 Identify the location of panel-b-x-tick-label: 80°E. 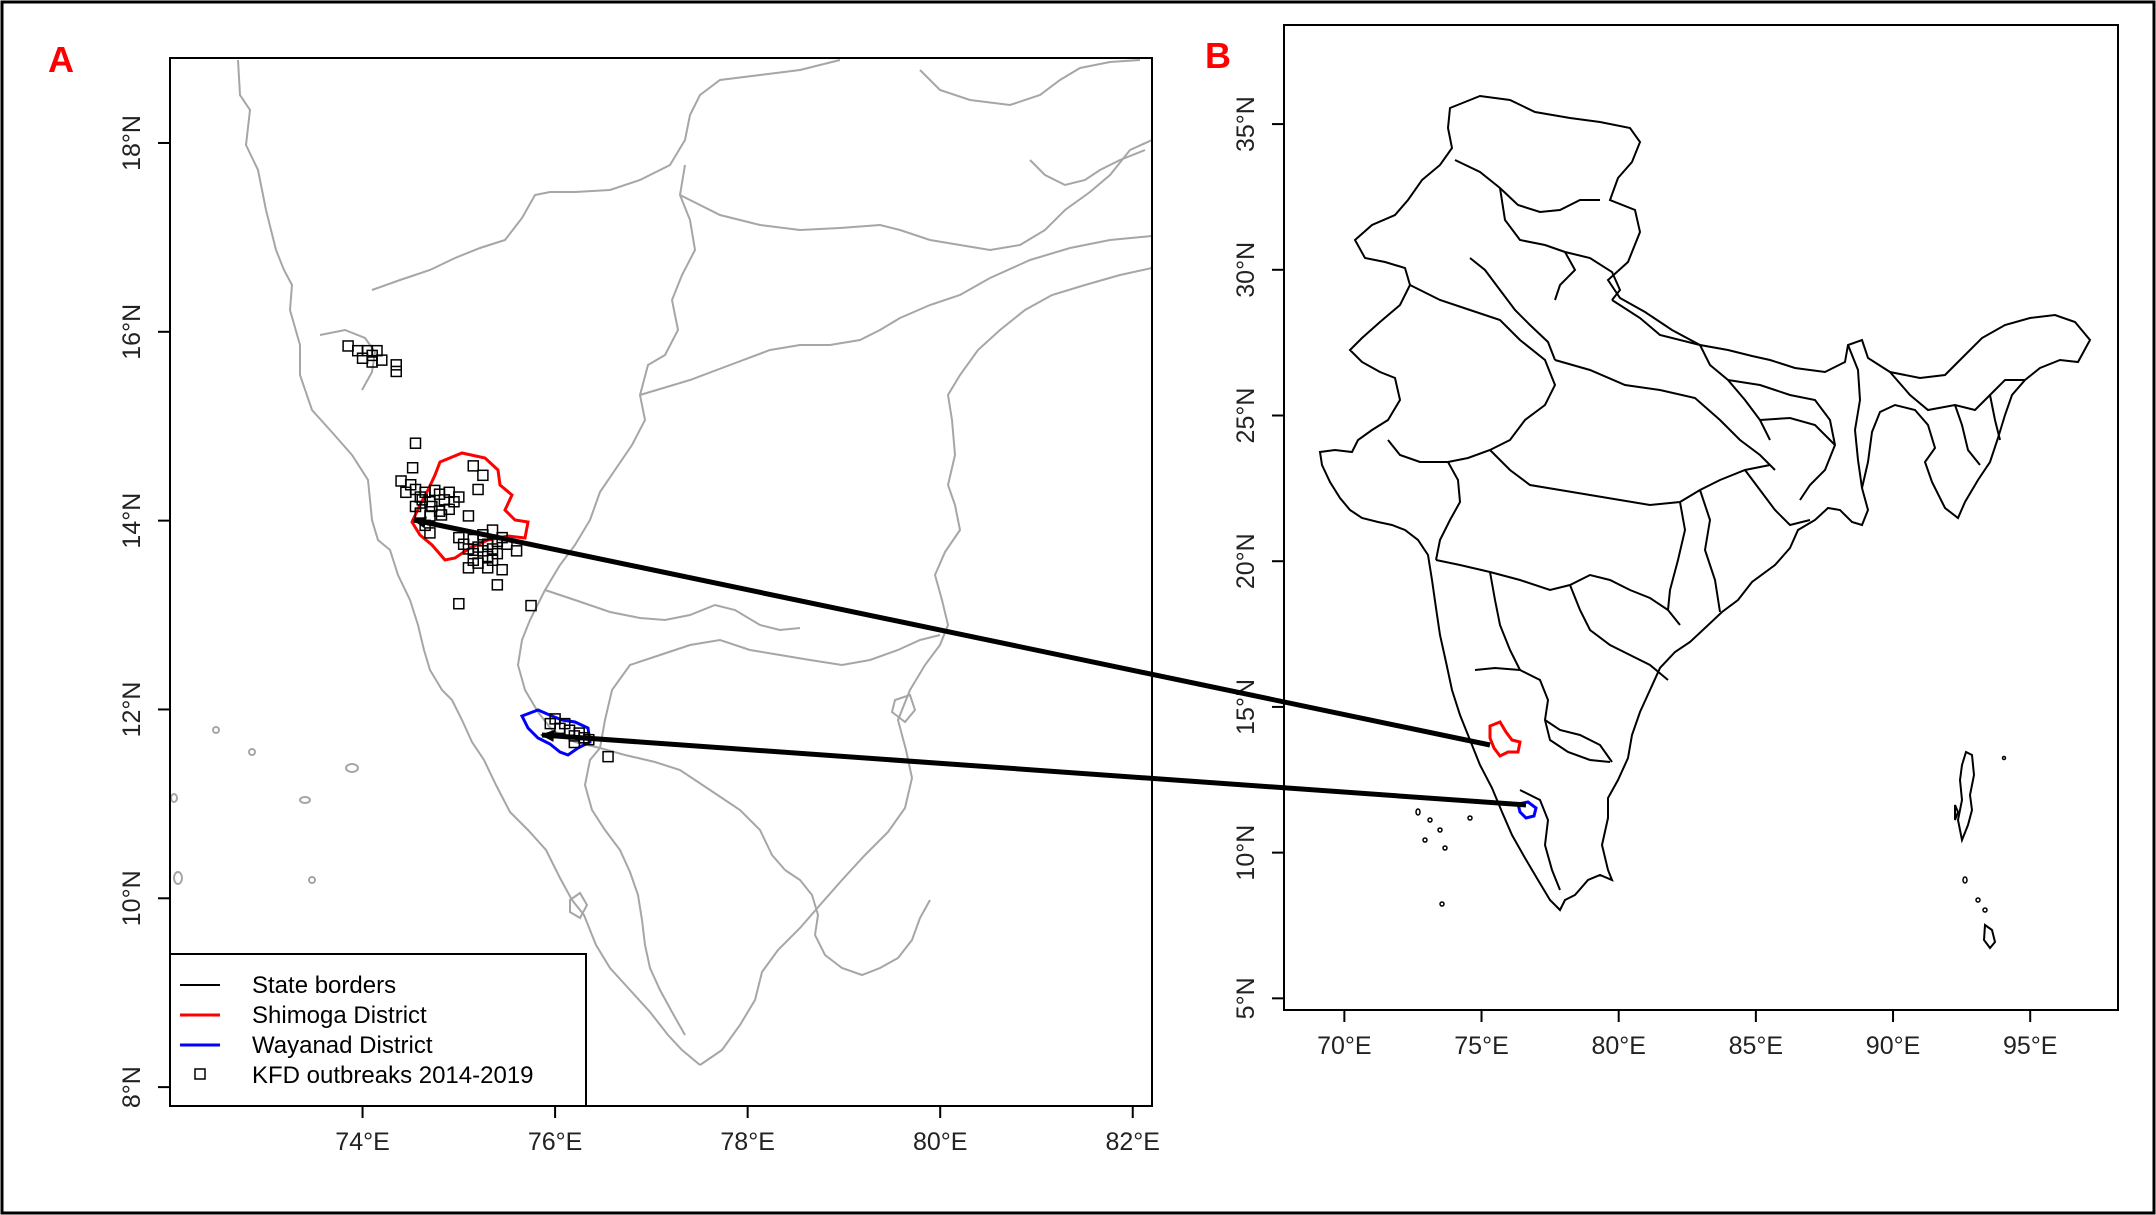
(1618, 1046).